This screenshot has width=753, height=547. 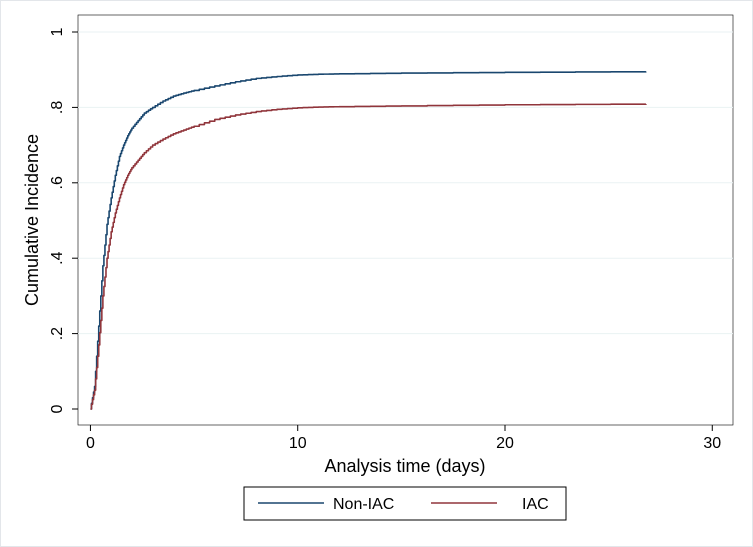 What do you see at coordinates (712, 443) in the screenshot?
I see `x-tick-label: 30` at bounding box center [712, 443].